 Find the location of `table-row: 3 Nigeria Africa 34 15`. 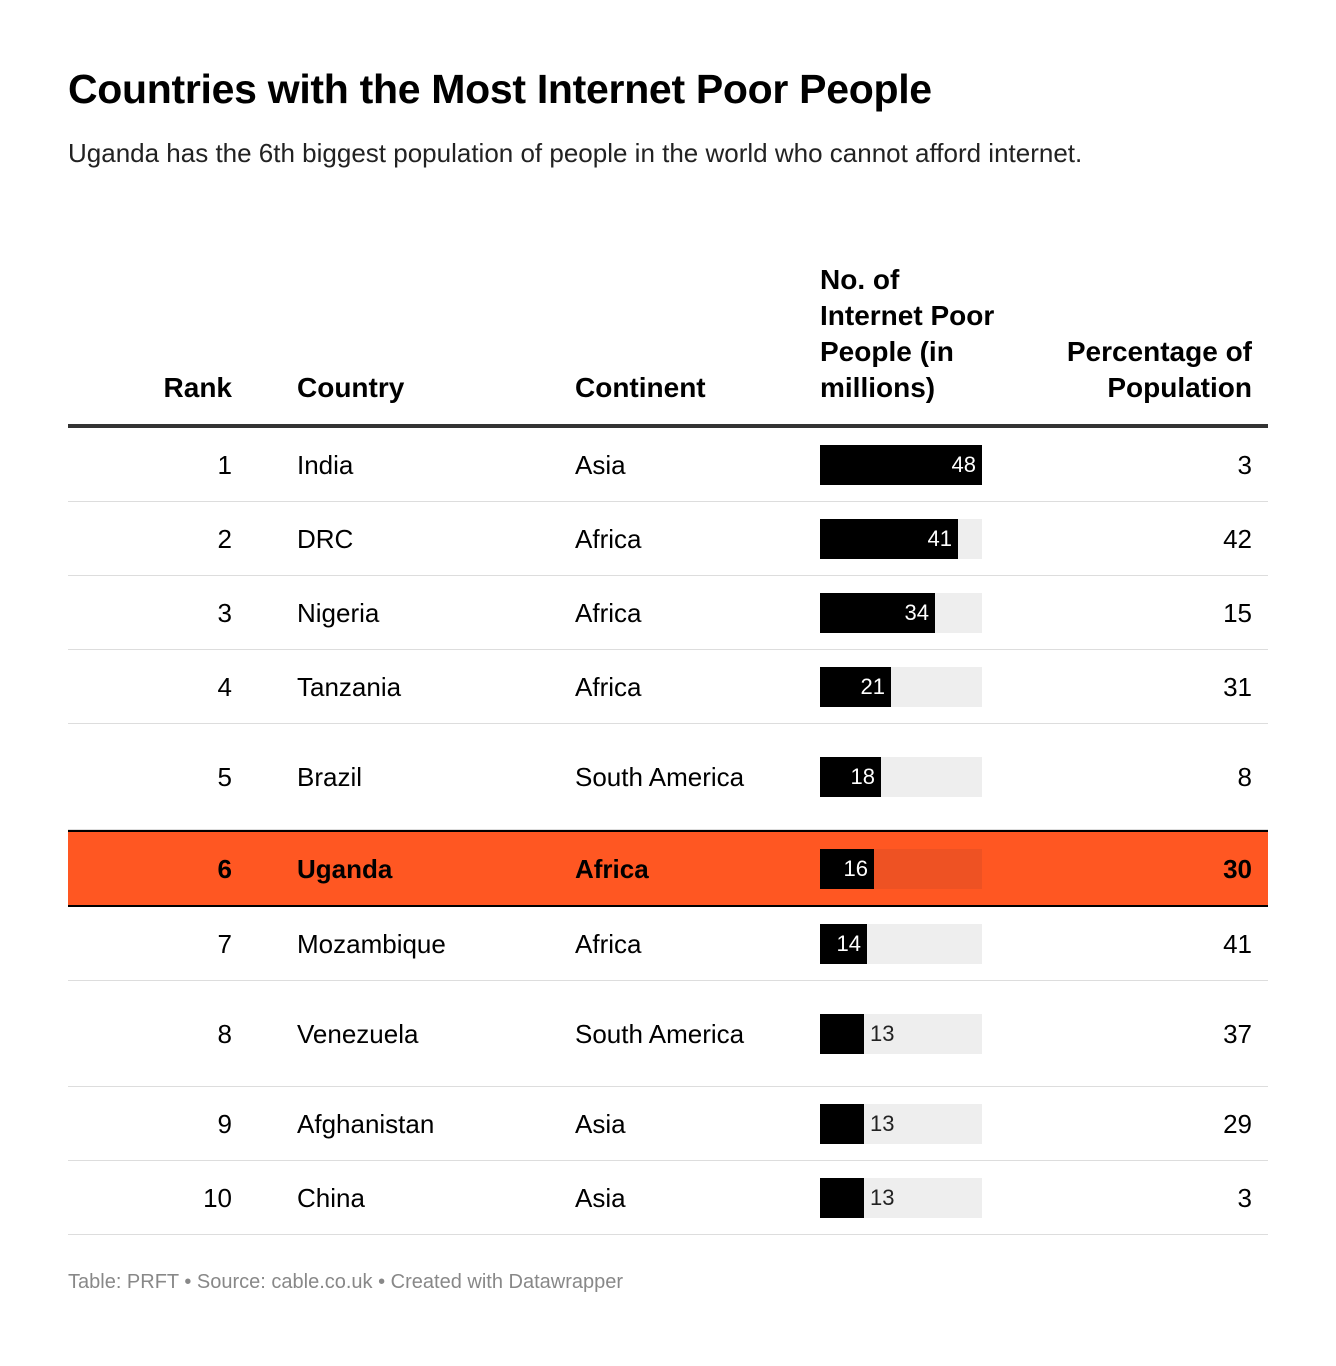

table-row: 3 Nigeria Africa 34 15 is located at coordinates (668, 613).